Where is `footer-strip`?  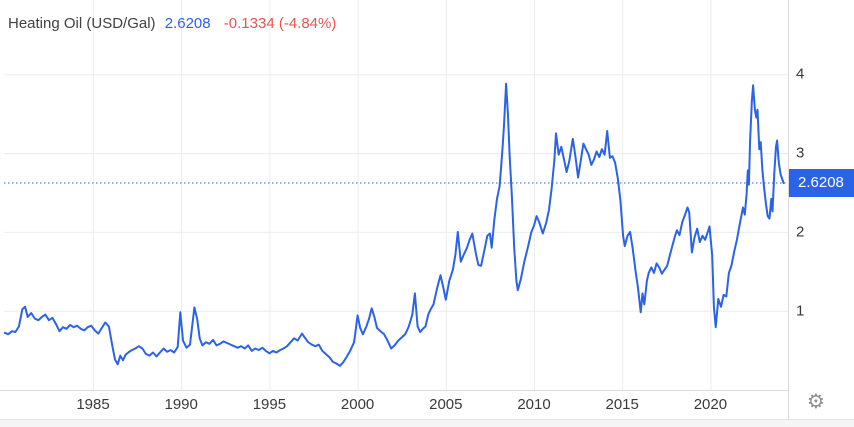
footer-strip is located at coordinates (427, 423).